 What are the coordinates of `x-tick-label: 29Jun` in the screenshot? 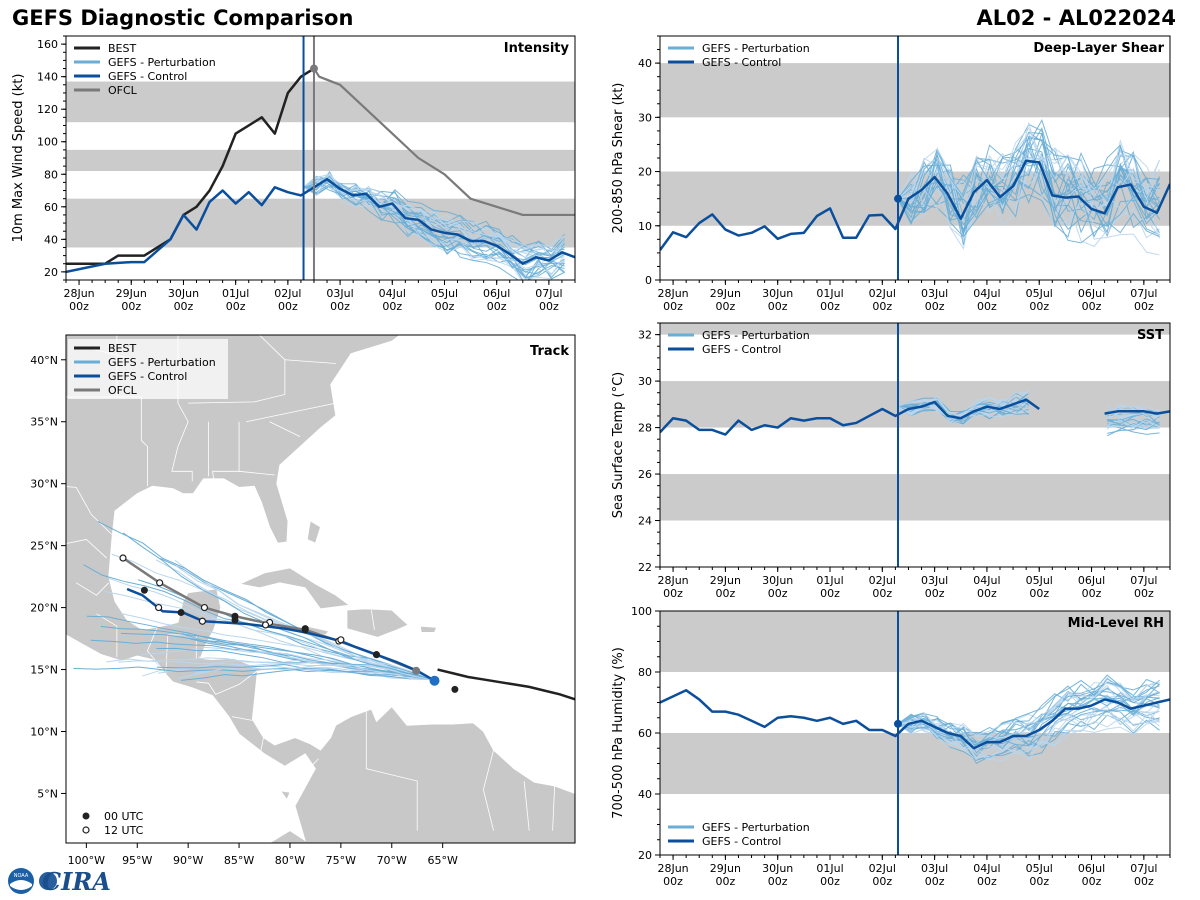 It's located at (725, 580).